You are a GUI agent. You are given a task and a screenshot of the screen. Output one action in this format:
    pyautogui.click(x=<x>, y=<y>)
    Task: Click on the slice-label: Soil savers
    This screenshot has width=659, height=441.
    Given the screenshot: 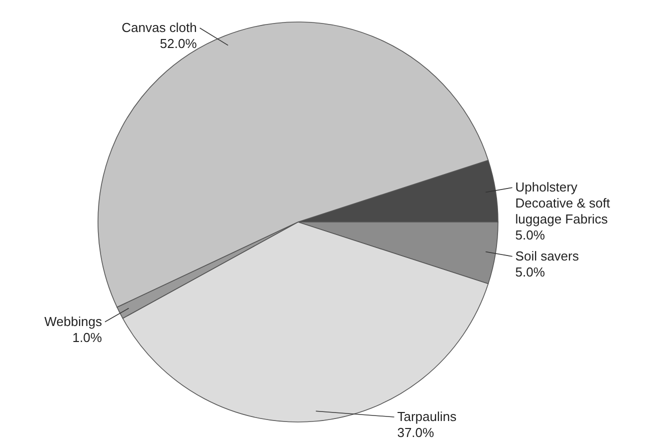 What is the action you would take?
    pyautogui.click(x=547, y=256)
    